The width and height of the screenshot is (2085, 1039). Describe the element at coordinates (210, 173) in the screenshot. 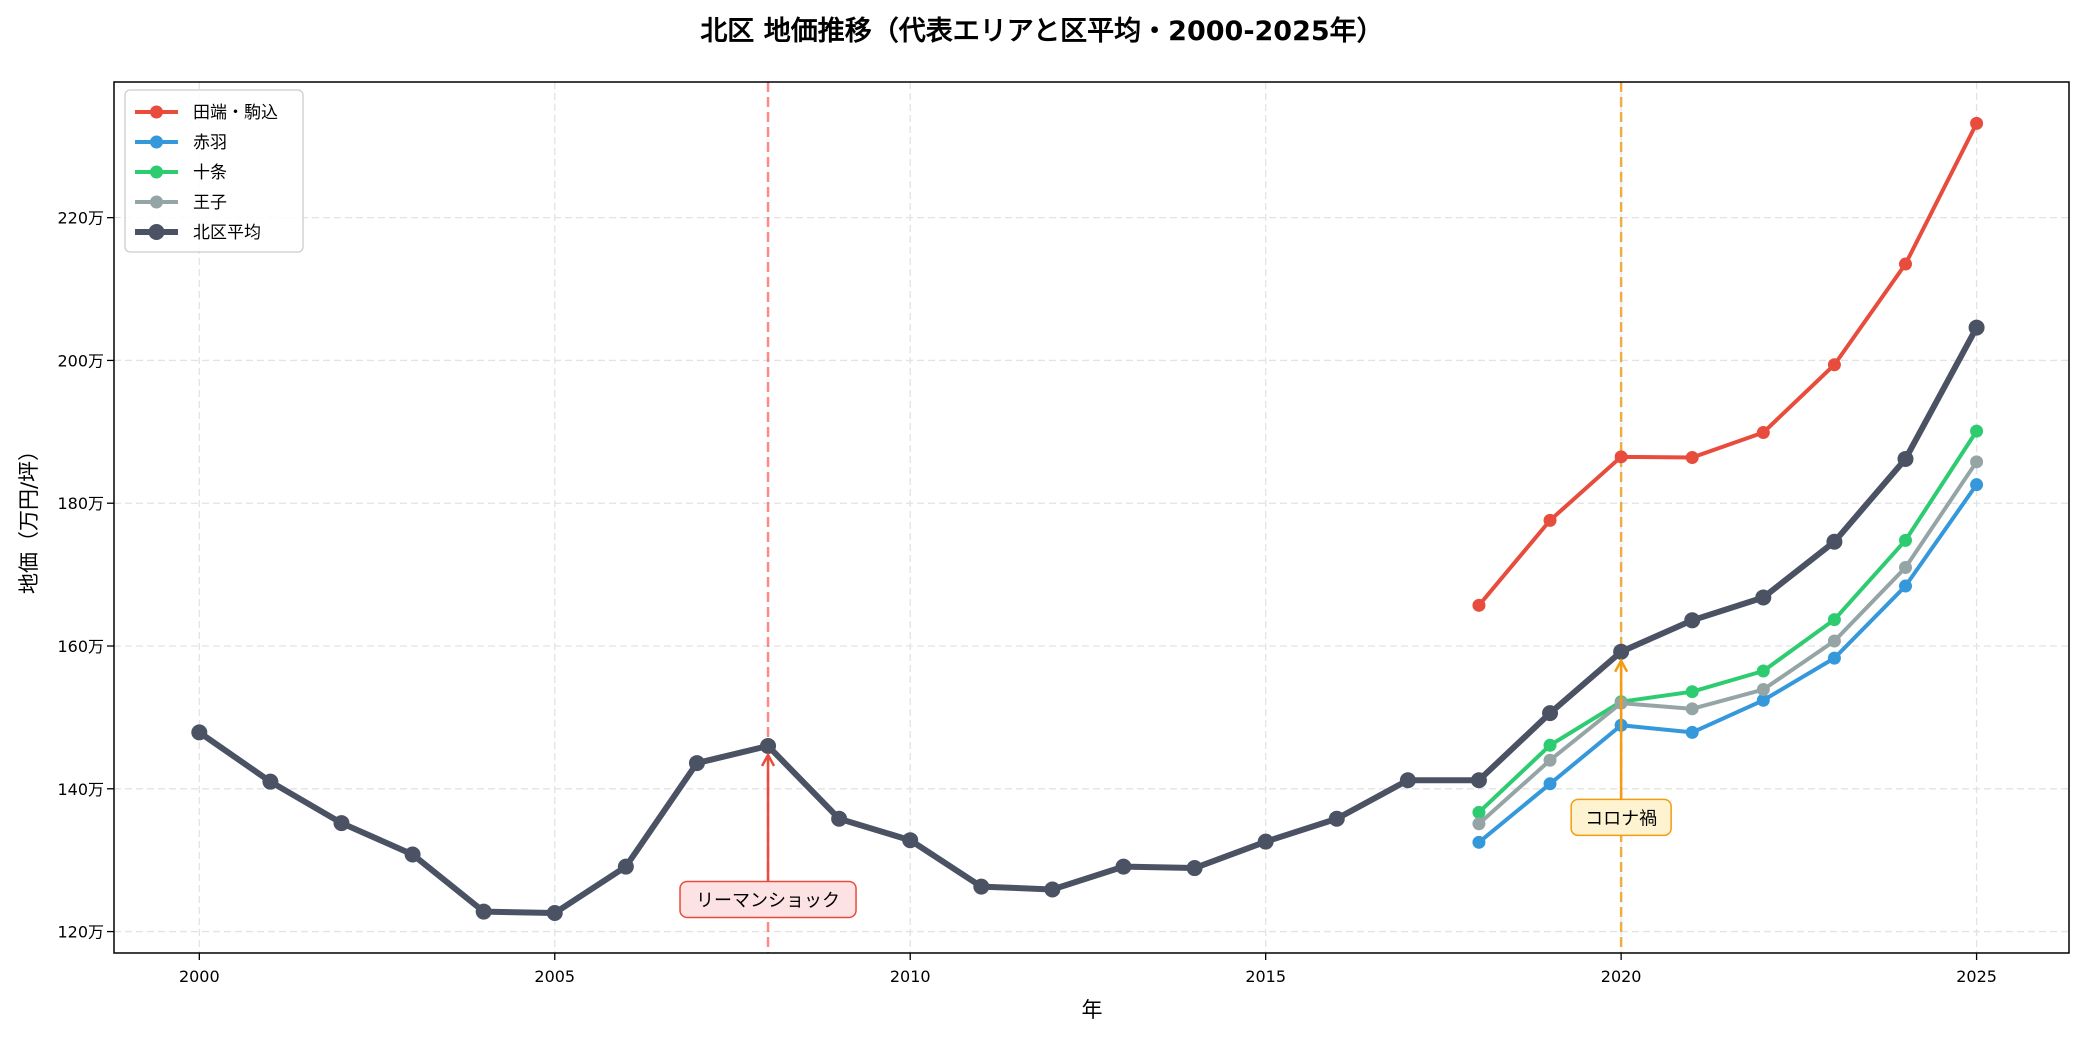

I see `legend-label: 十条` at that location.